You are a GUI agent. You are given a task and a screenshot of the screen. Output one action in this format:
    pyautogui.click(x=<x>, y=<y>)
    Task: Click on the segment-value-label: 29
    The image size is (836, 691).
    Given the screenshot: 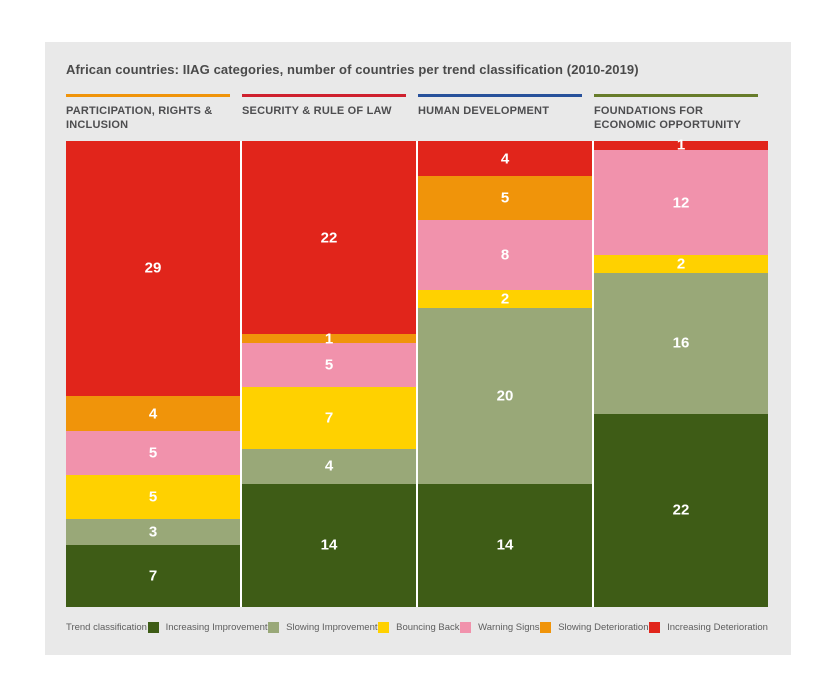 What is the action you would take?
    pyautogui.click(x=153, y=268)
    